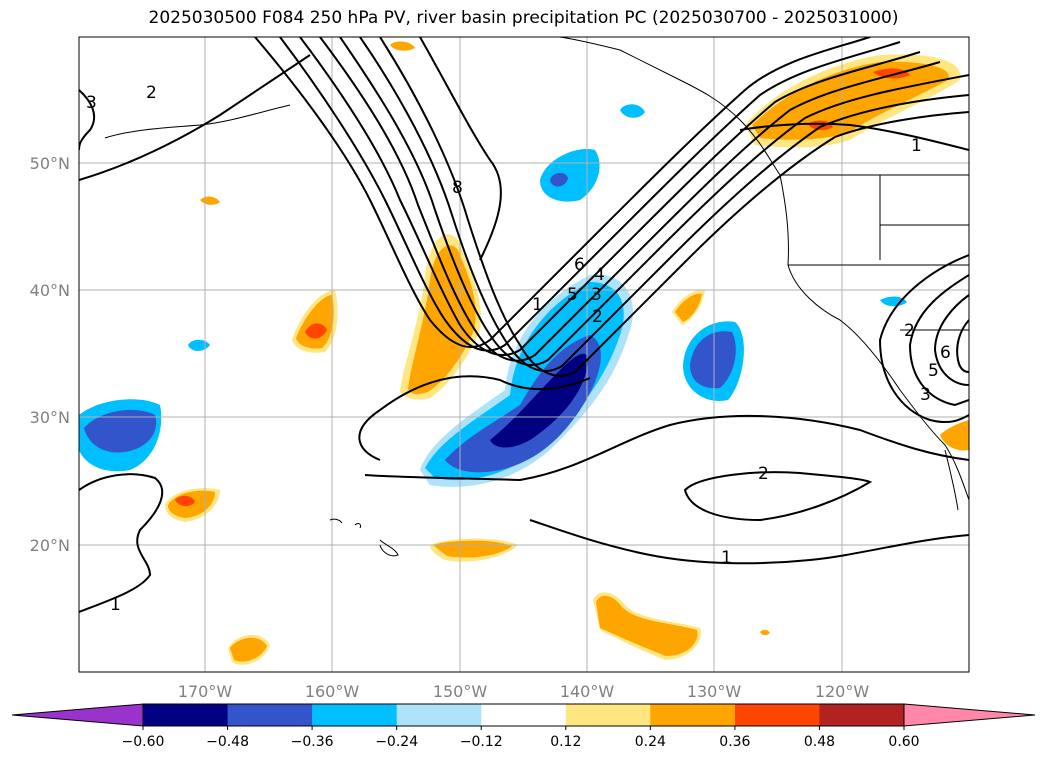 The width and height of the screenshot is (1047, 765). What do you see at coordinates (570, 175) in the screenshot?
I see `neg-blob-ne` at bounding box center [570, 175].